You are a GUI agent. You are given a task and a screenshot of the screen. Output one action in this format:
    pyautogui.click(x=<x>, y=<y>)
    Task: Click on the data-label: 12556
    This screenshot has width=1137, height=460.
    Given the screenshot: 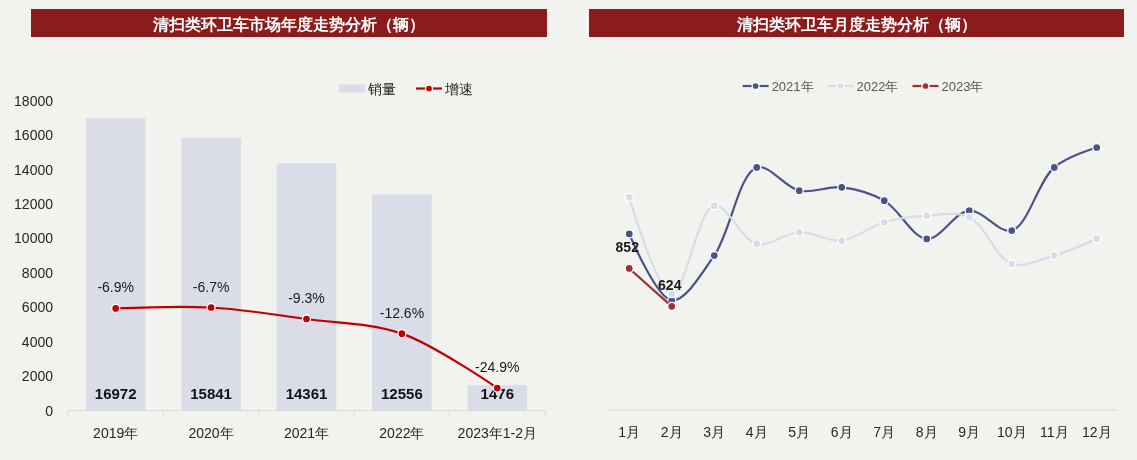 What is the action you would take?
    pyautogui.click(x=402, y=394)
    